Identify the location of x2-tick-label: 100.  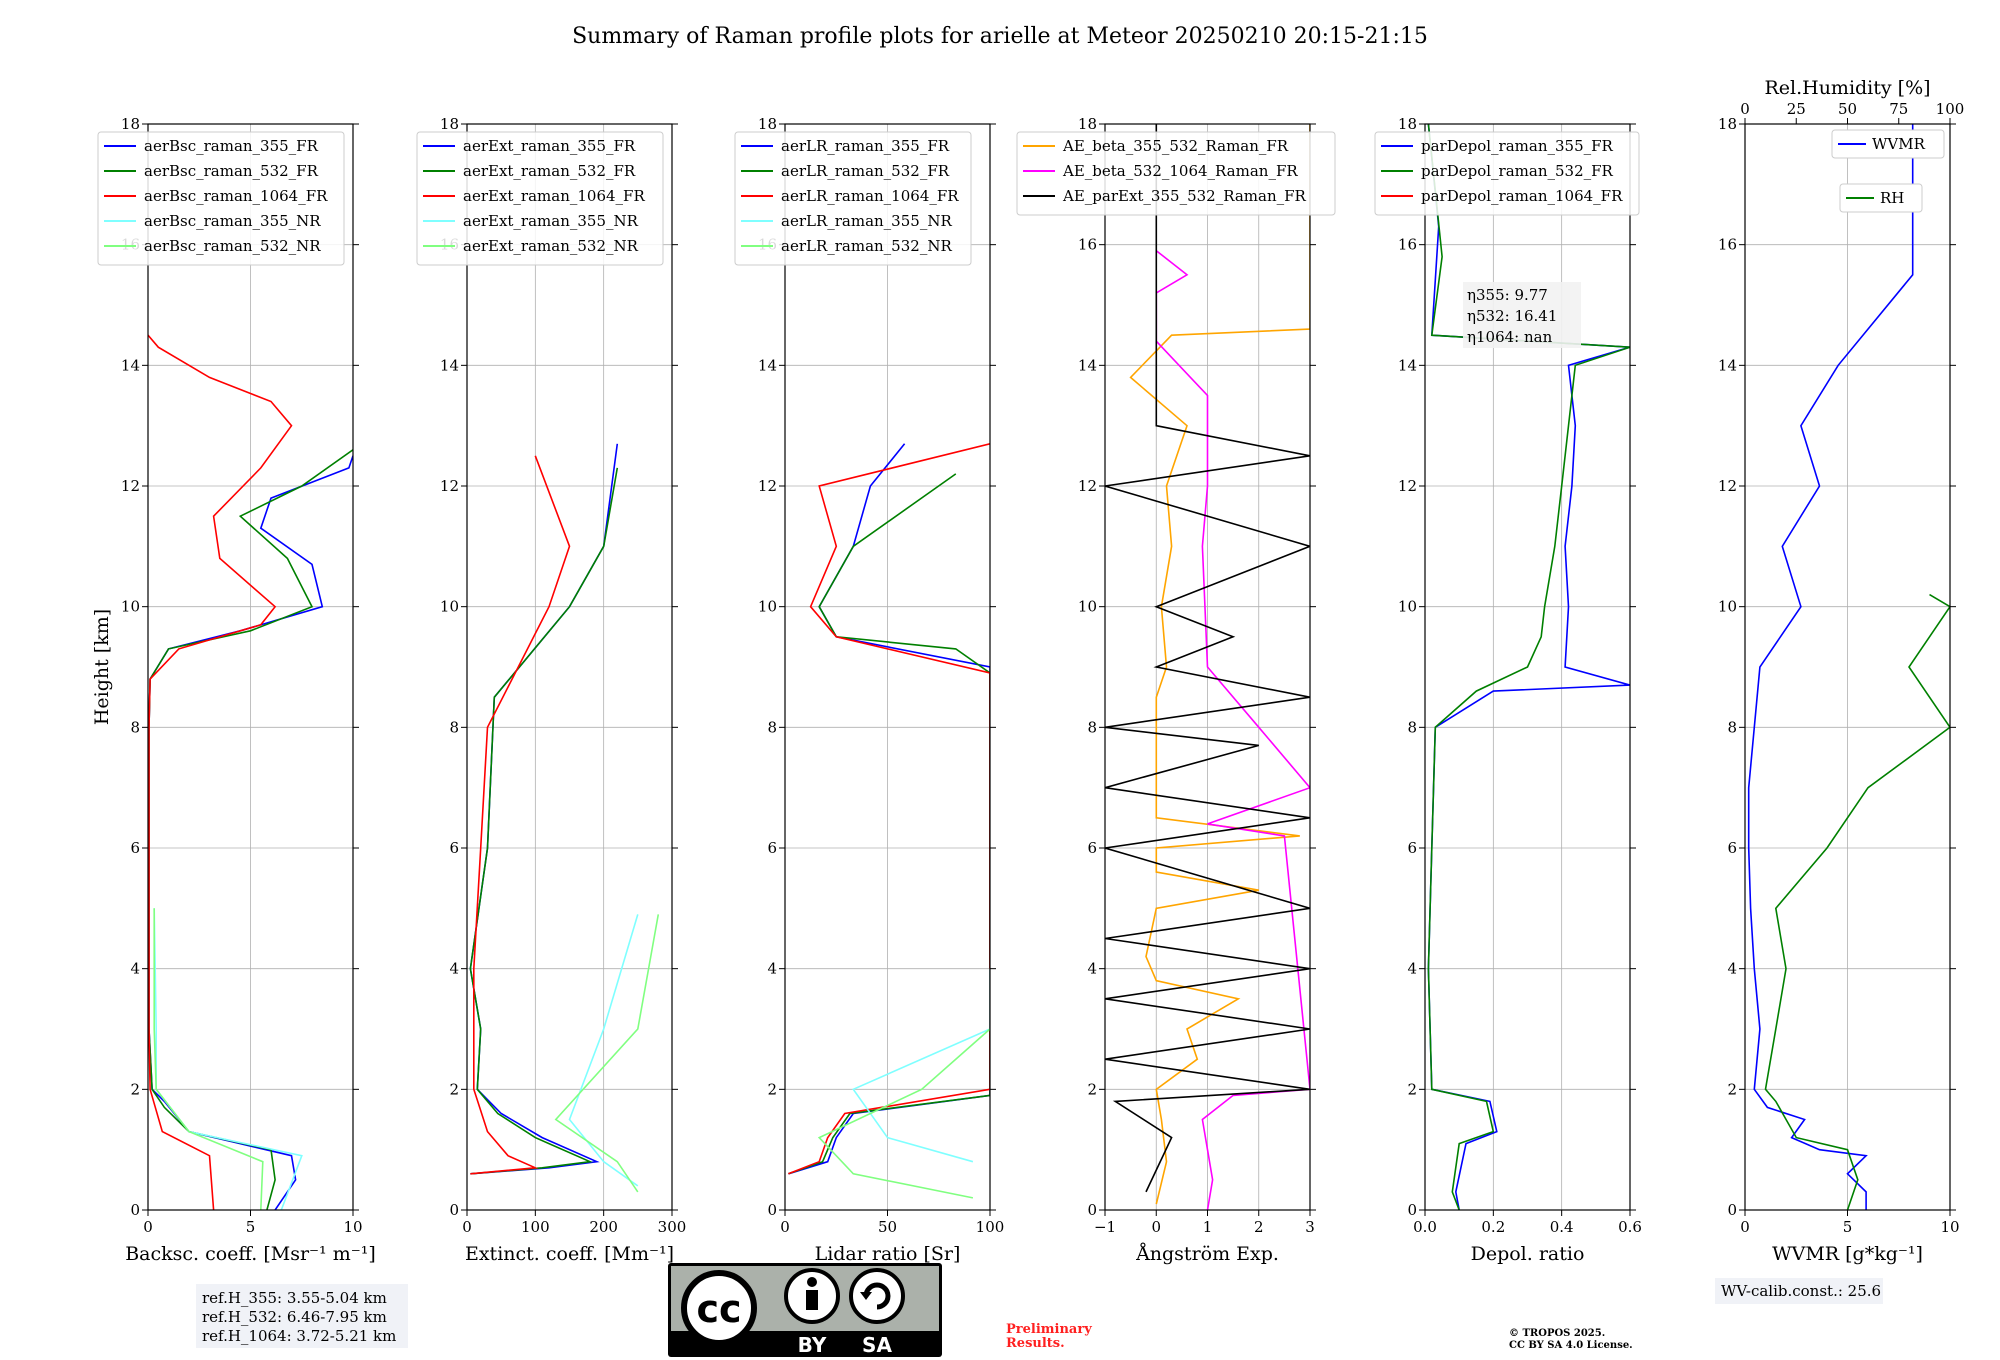
(1950, 109).